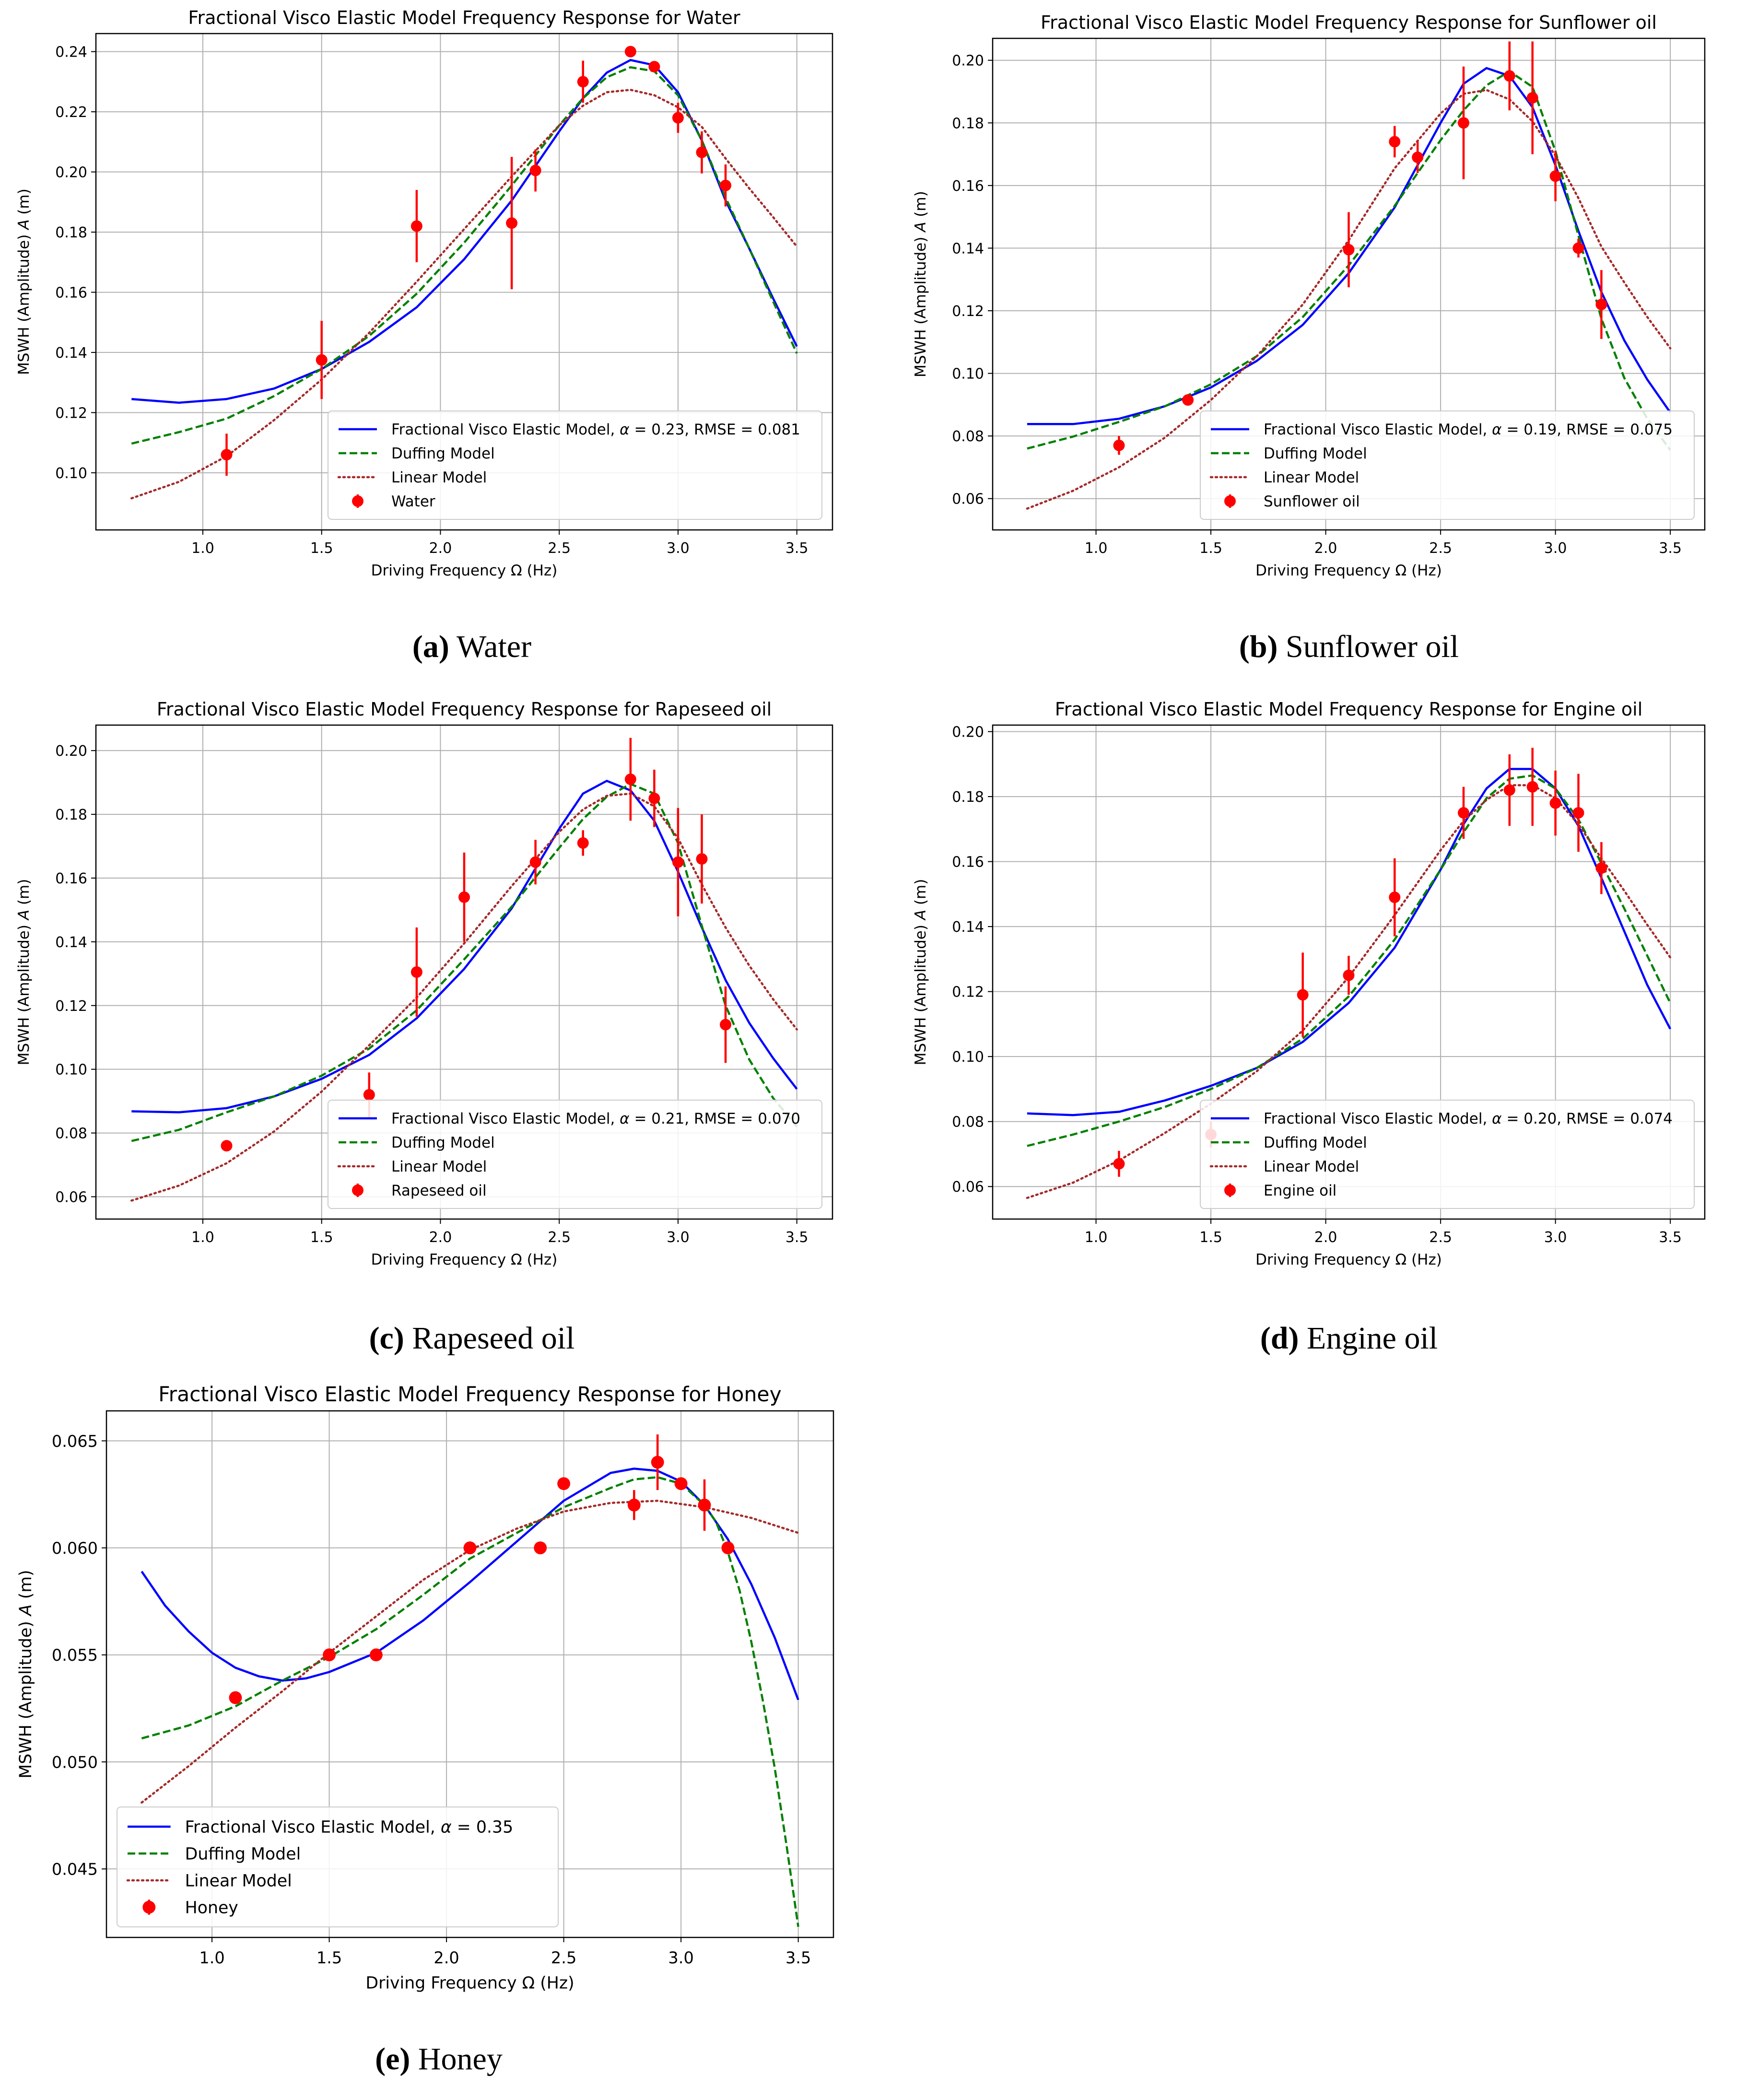 This screenshot has height=2100, width=1746. I want to click on fractional-model-line, so click(464, 947).